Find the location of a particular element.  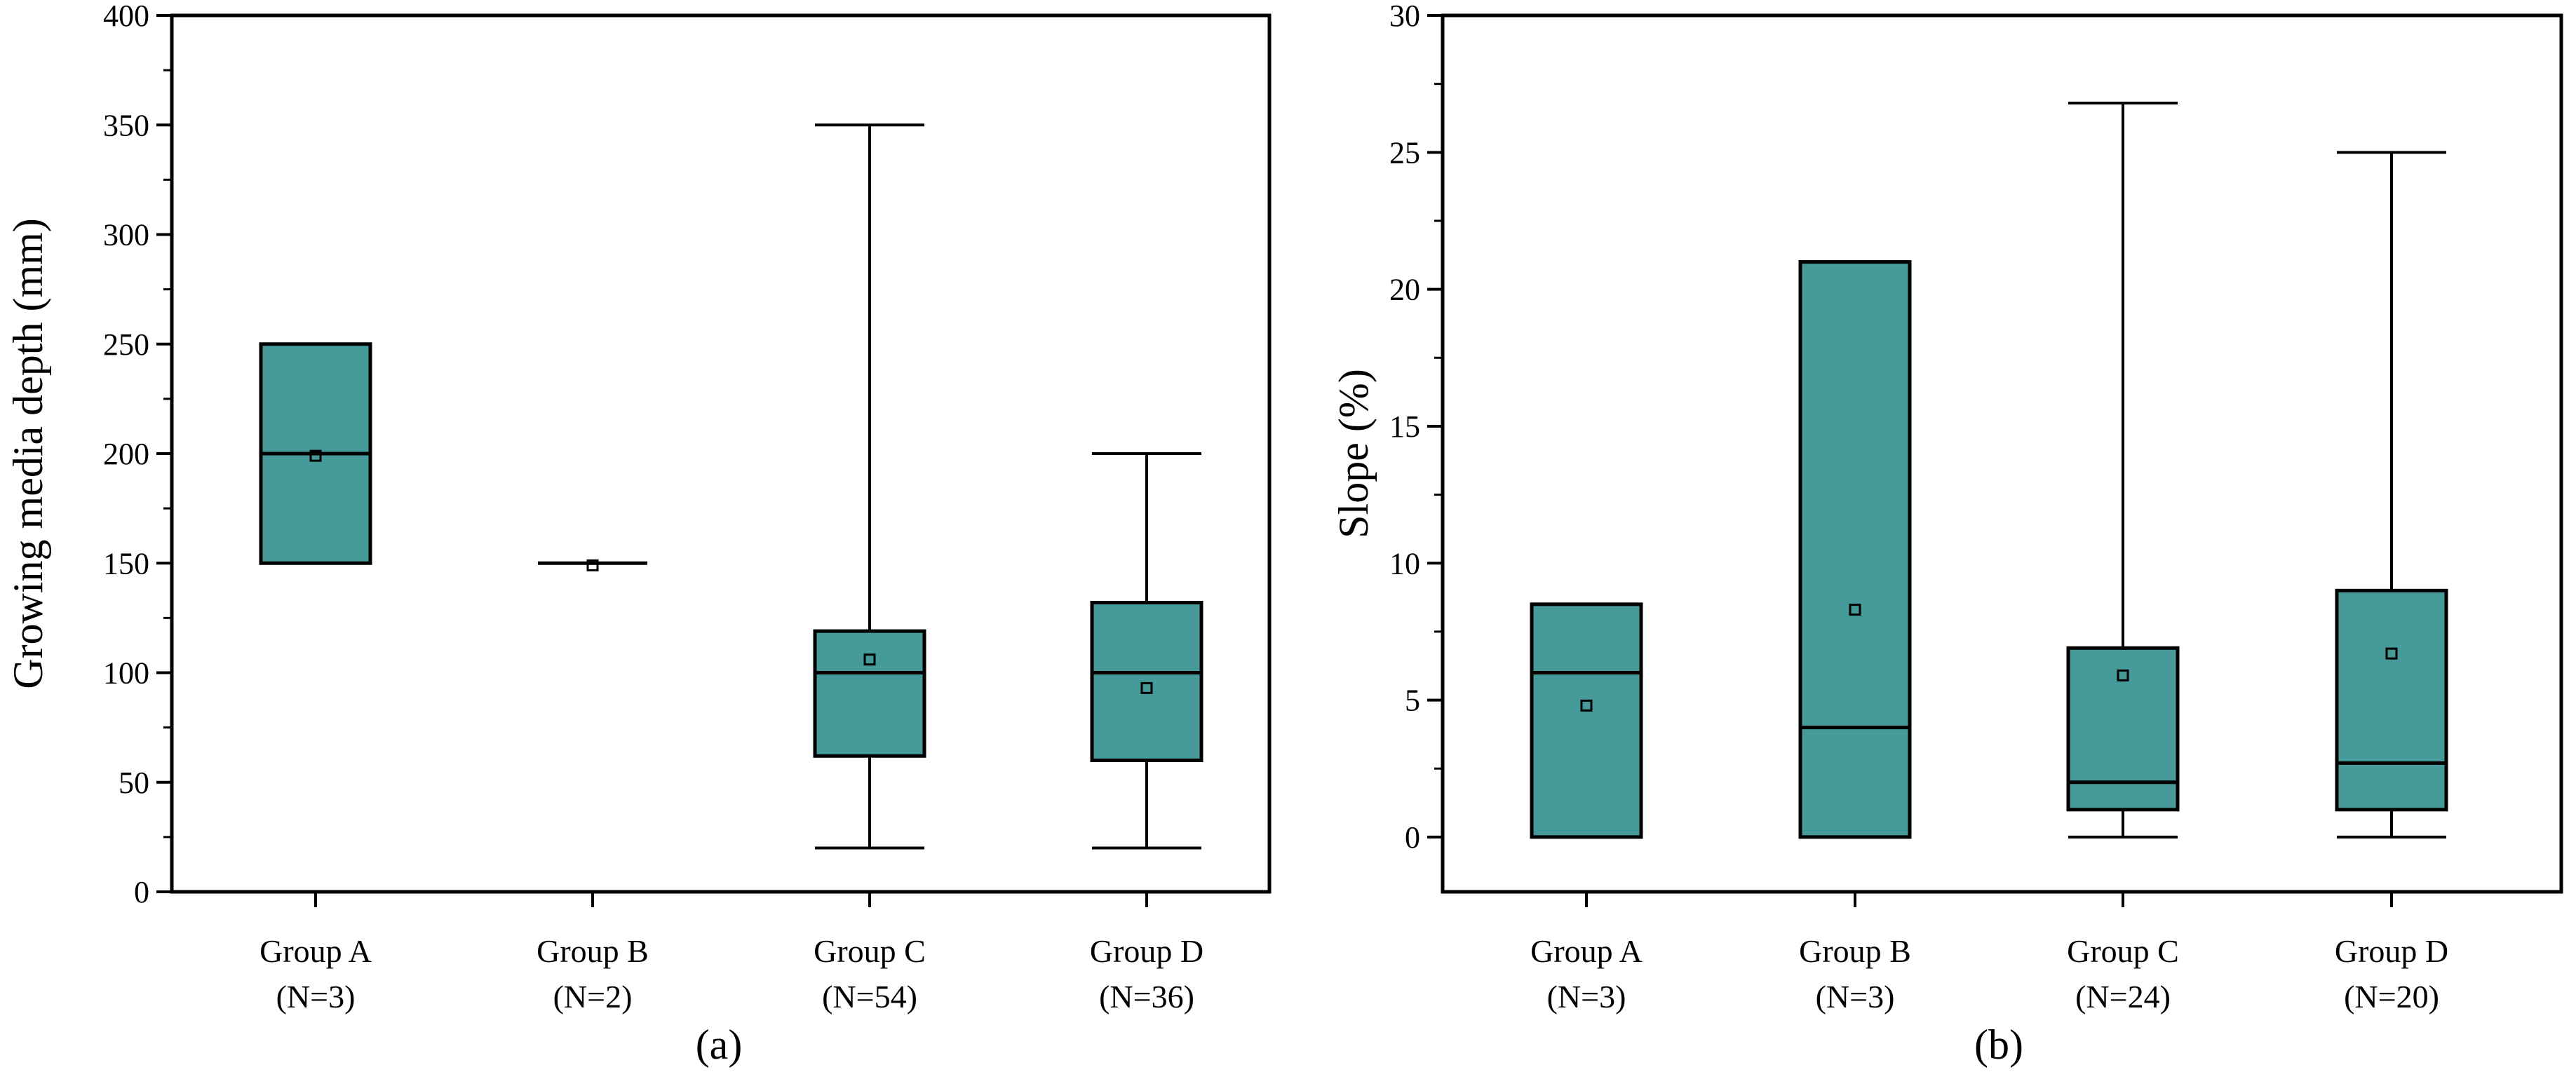

y-tick-label: 100 is located at coordinates (126, 674).